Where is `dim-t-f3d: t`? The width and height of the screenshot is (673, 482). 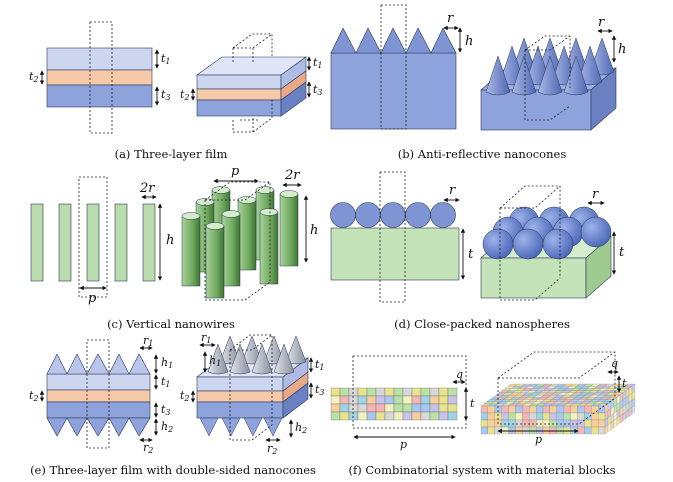 dim-t-f3d: t is located at coordinates (621, 384).